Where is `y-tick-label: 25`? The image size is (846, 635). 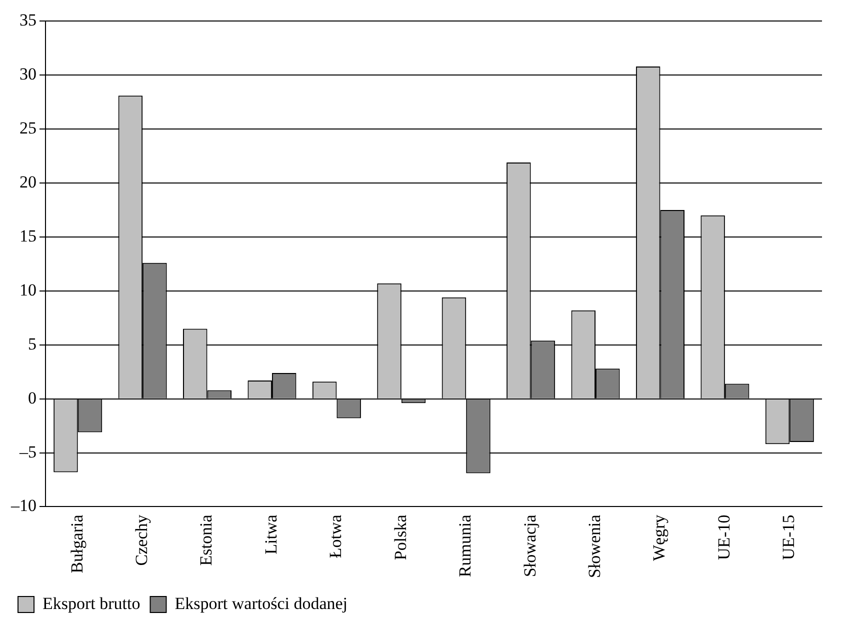 y-tick-label: 25 is located at coordinates (28, 128).